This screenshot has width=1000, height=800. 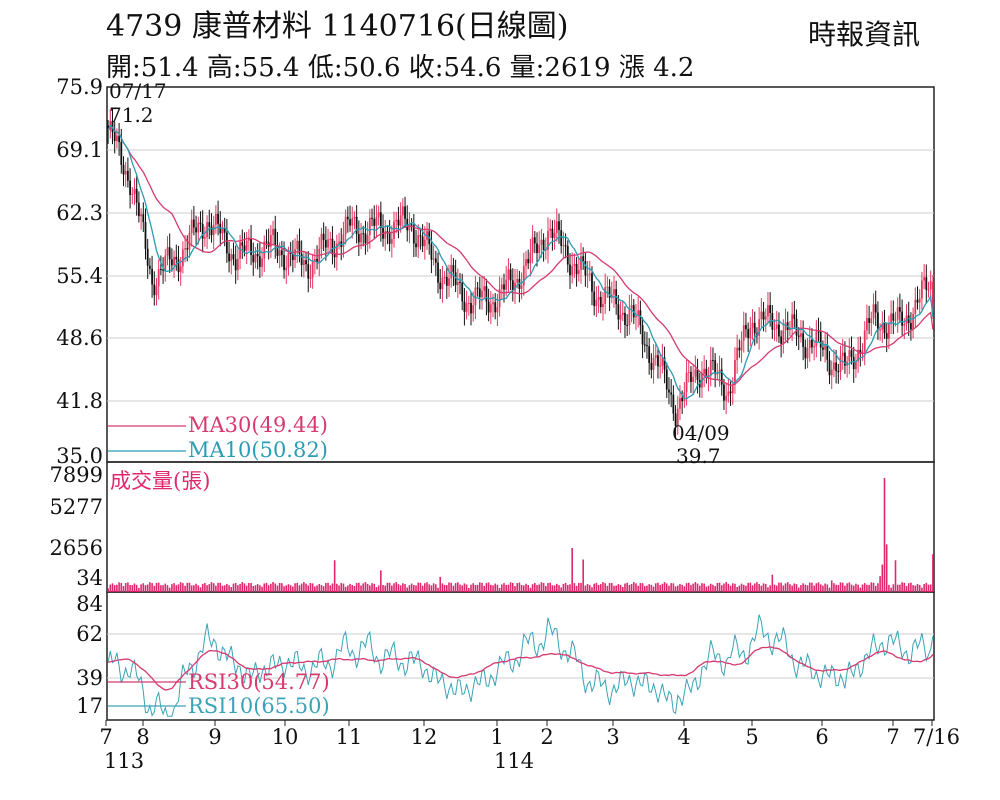 I want to click on legend-ma30: MA30(49.44), so click(x=258, y=425).